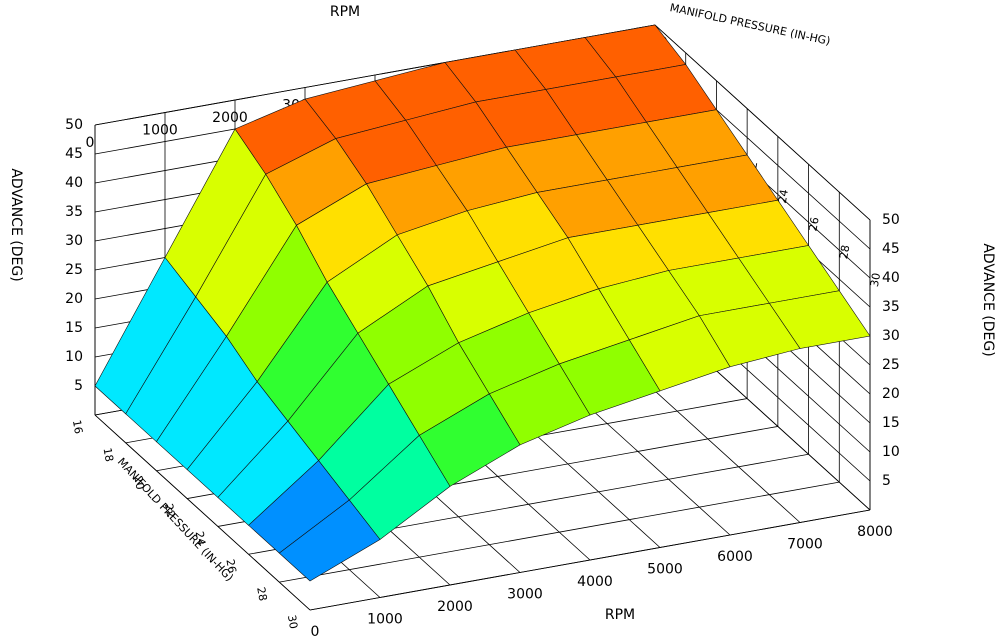 The height and width of the screenshot is (644, 1003). I want to click on z-tick-label-right: 20, so click(891, 394).